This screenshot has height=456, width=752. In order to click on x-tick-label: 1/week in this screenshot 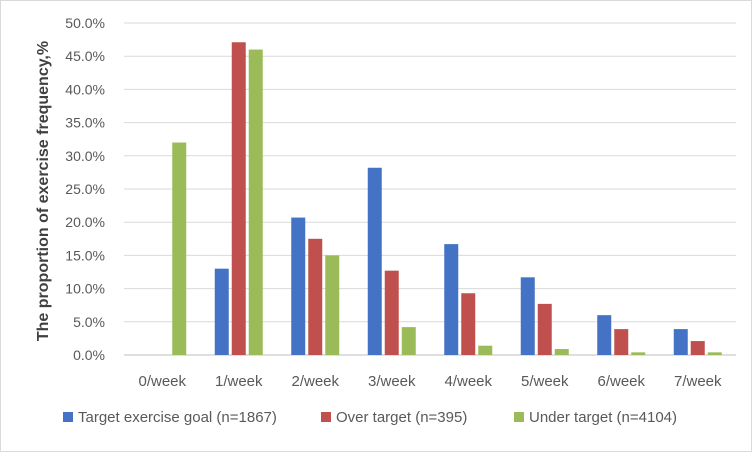, I will do `click(239, 381)`.